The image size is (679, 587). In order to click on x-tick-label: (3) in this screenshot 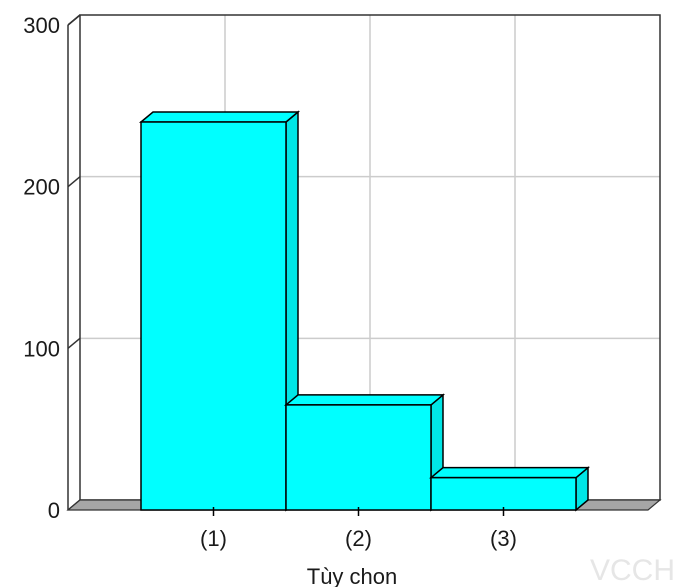, I will do `click(503, 538)`.